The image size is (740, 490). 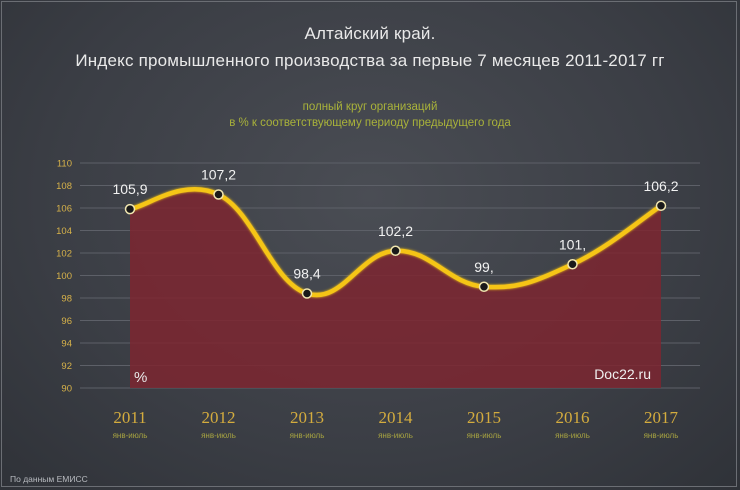 What do you see at coordinates (49, 479) in the screenshot?
I see `source-note: По данным ЕМИСС` at bounding box center [49, 479].